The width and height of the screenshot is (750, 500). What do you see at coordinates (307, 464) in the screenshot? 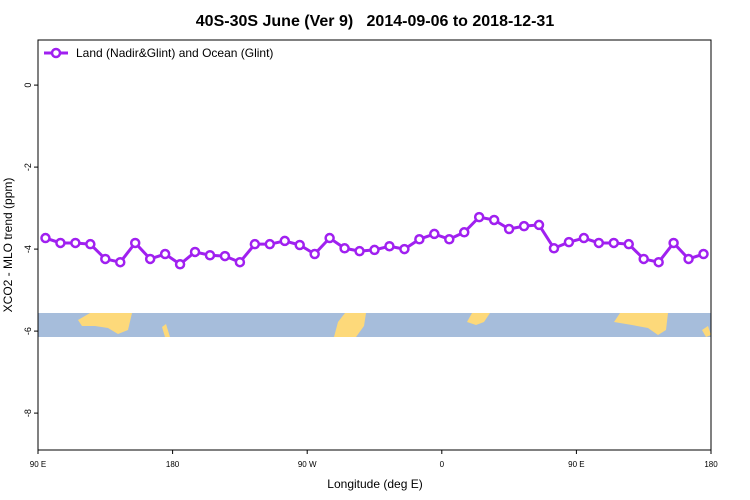
I see `x-tick-label: 90 W` at bounding box center [307, 464].